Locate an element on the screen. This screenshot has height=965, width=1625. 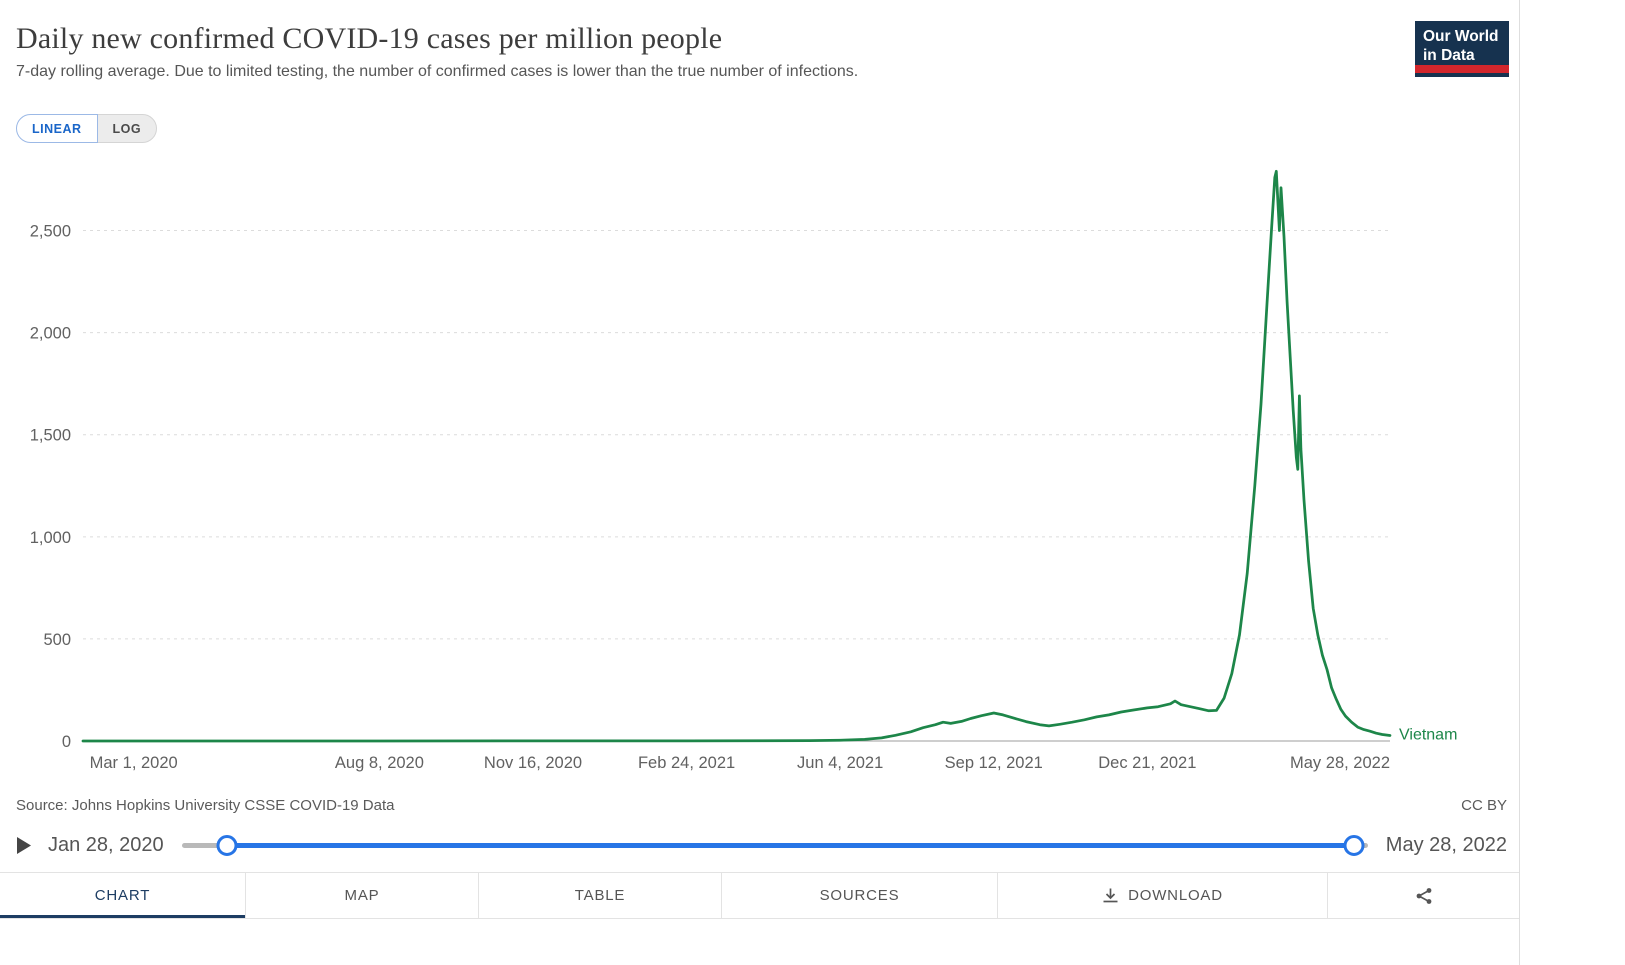
logo-line2: in Data is located at coordinates (1449, 55).